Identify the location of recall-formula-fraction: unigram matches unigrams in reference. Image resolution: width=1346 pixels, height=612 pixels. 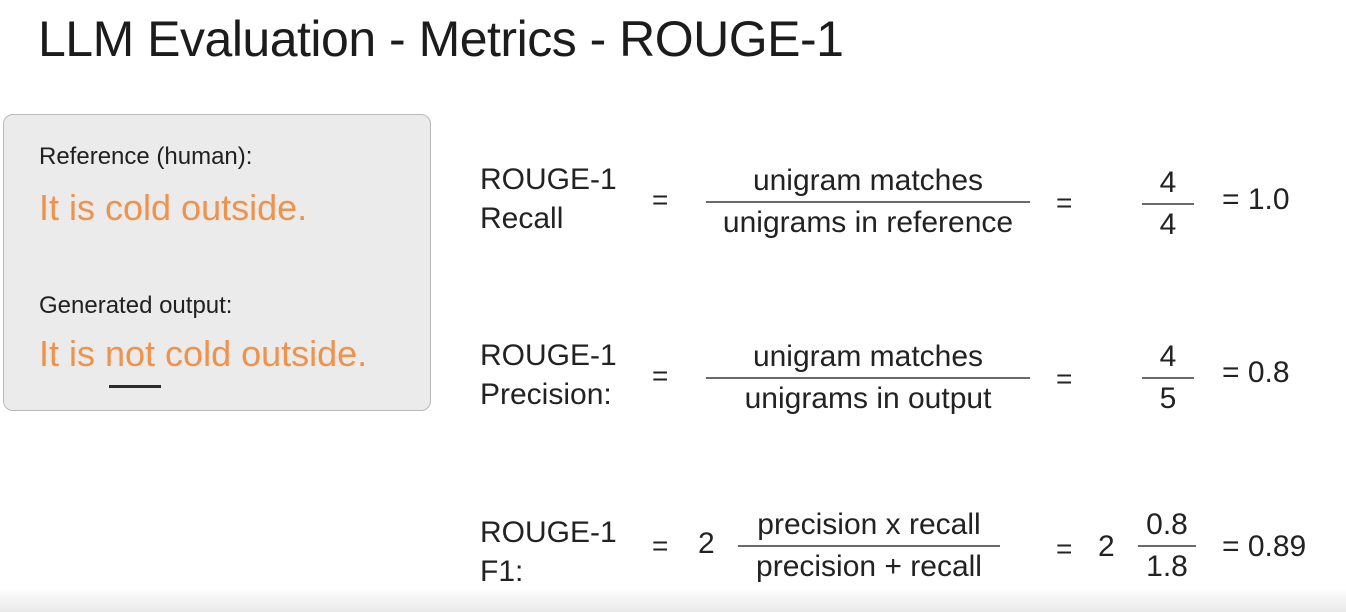
(868, 202).